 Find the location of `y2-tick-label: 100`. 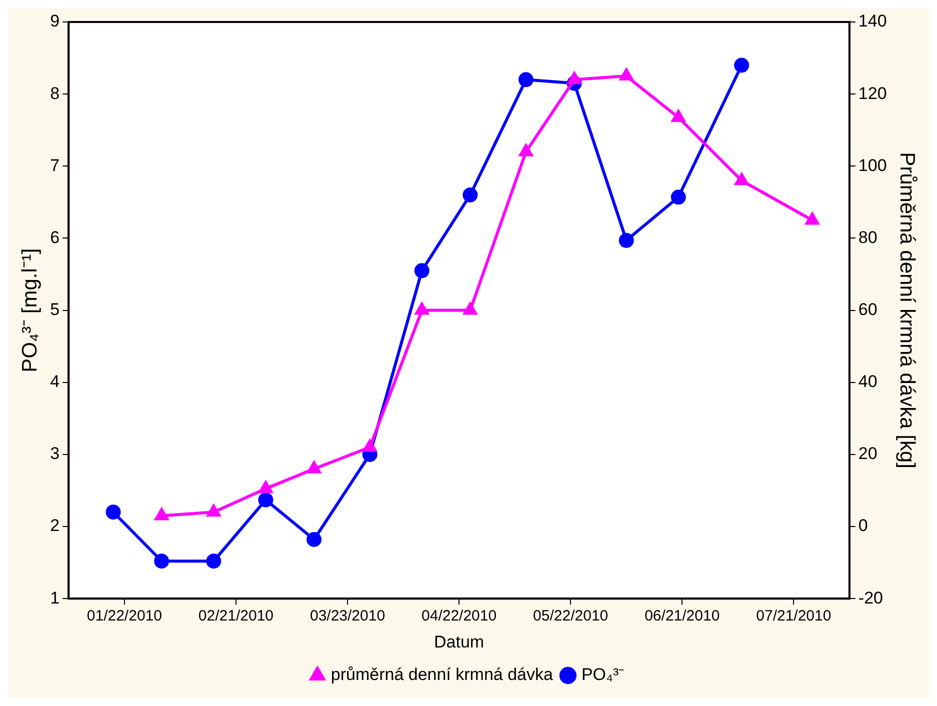

y2-tick-label: 100 is located at coordinates (872, 165).